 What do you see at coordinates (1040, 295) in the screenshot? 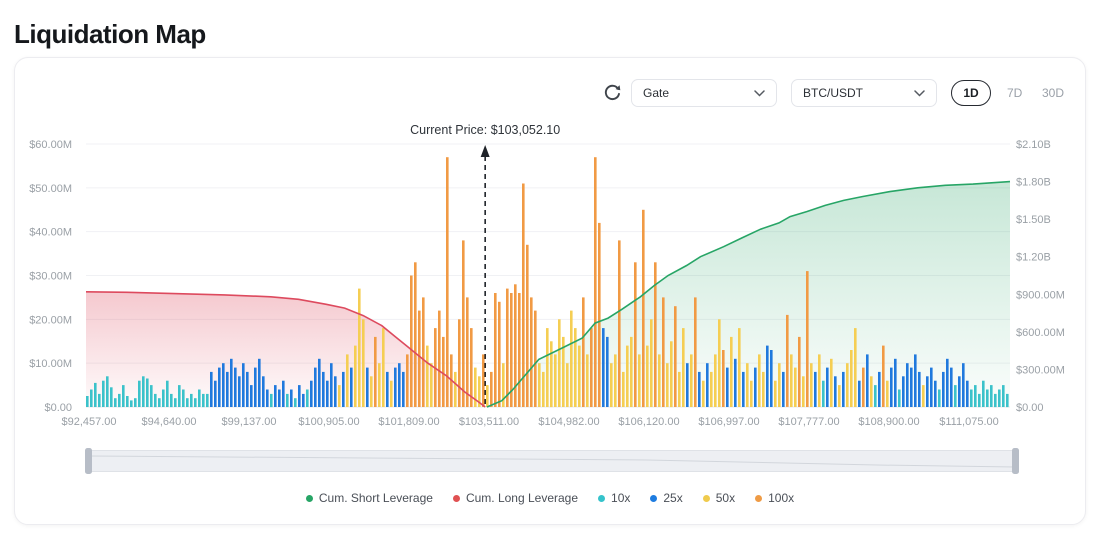
I see `svg-text: $900.00M` at bounding box center [1040, 295].